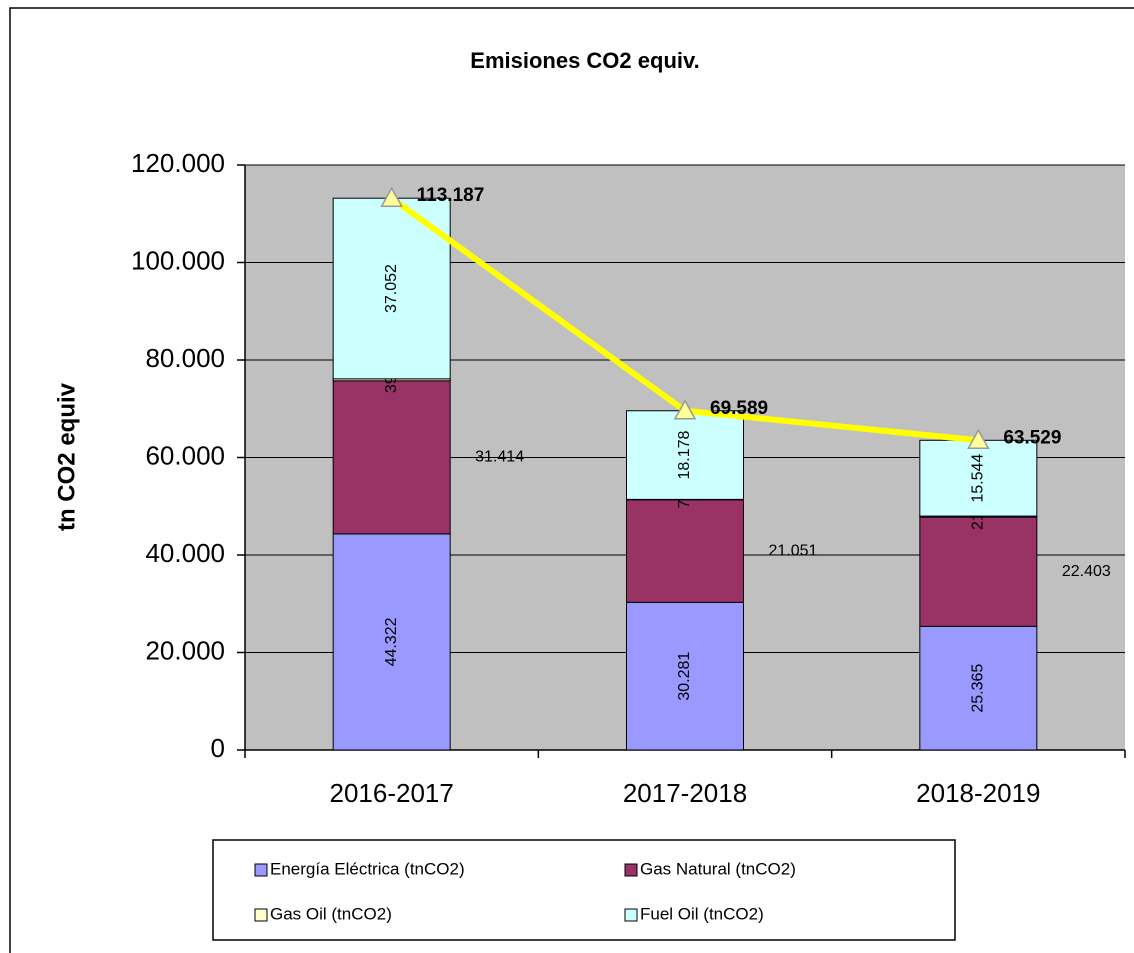  Describe the element at coordinates (178, 163) in the screenshot. I see `y-tick-label: 120.000` at that location.